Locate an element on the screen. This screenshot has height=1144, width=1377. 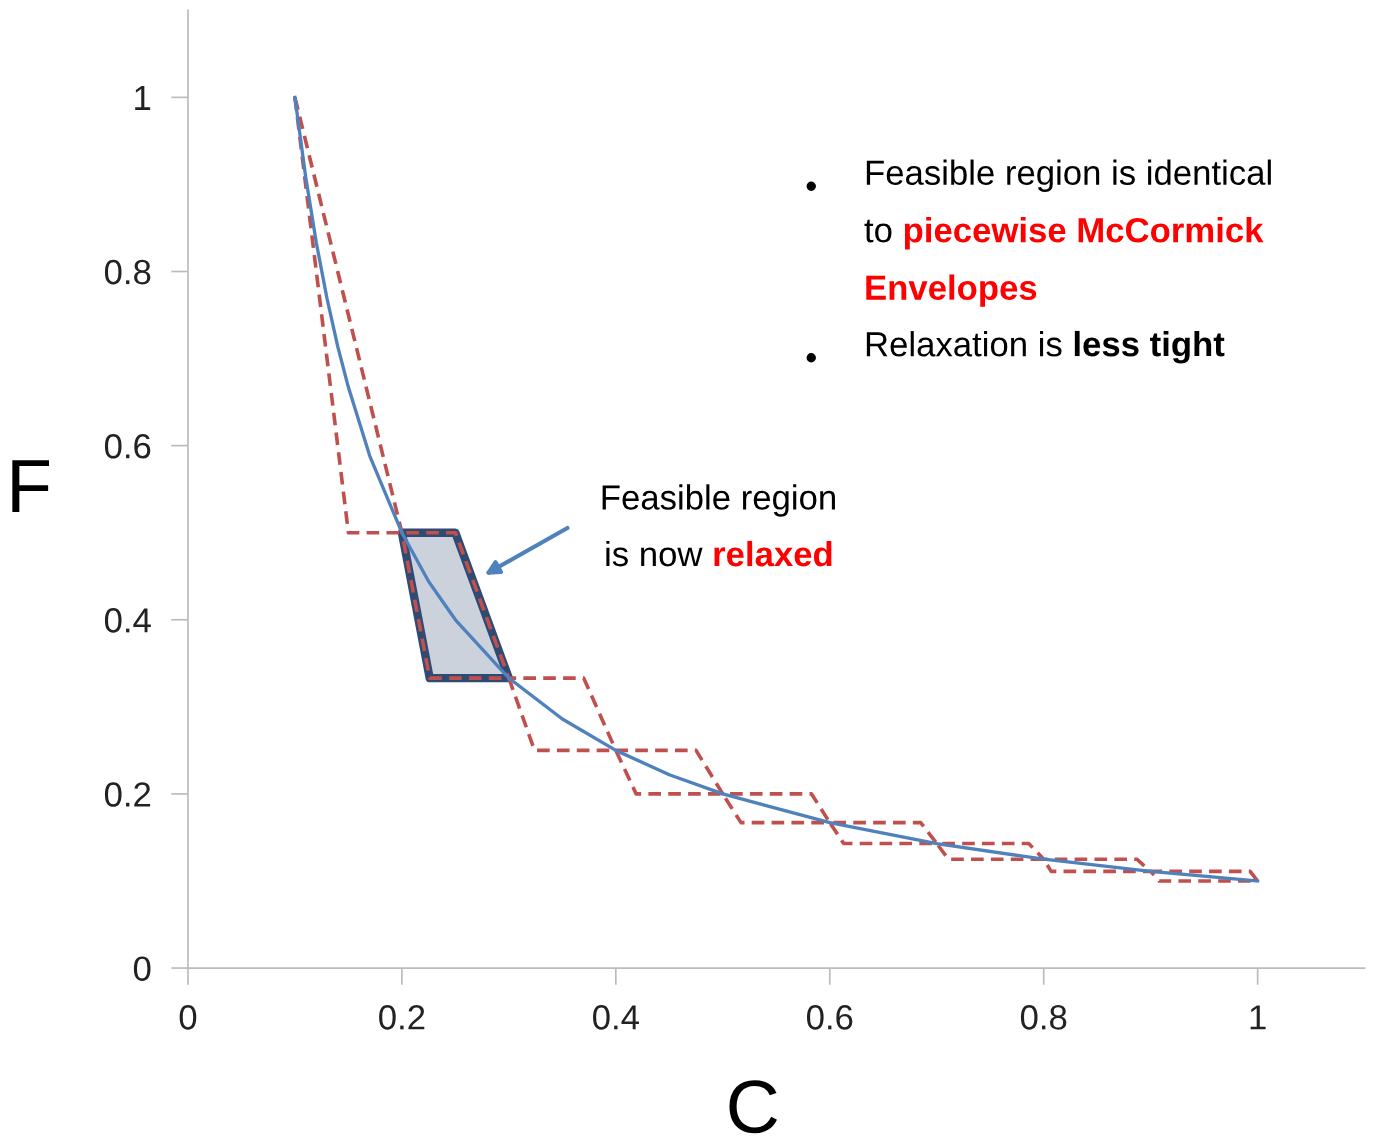
annotation: relaxed is located at coordinates (773, 553).